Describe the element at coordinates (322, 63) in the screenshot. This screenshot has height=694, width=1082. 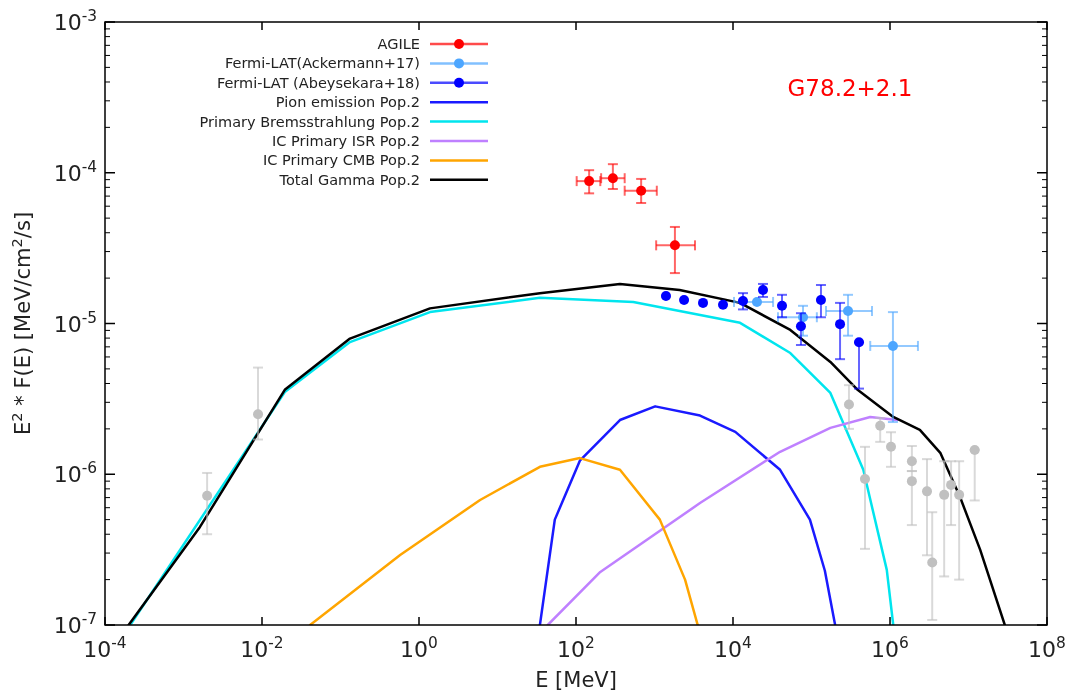
I see `legend-label: Fermi-LAT(Ackermann+17)` at that location.